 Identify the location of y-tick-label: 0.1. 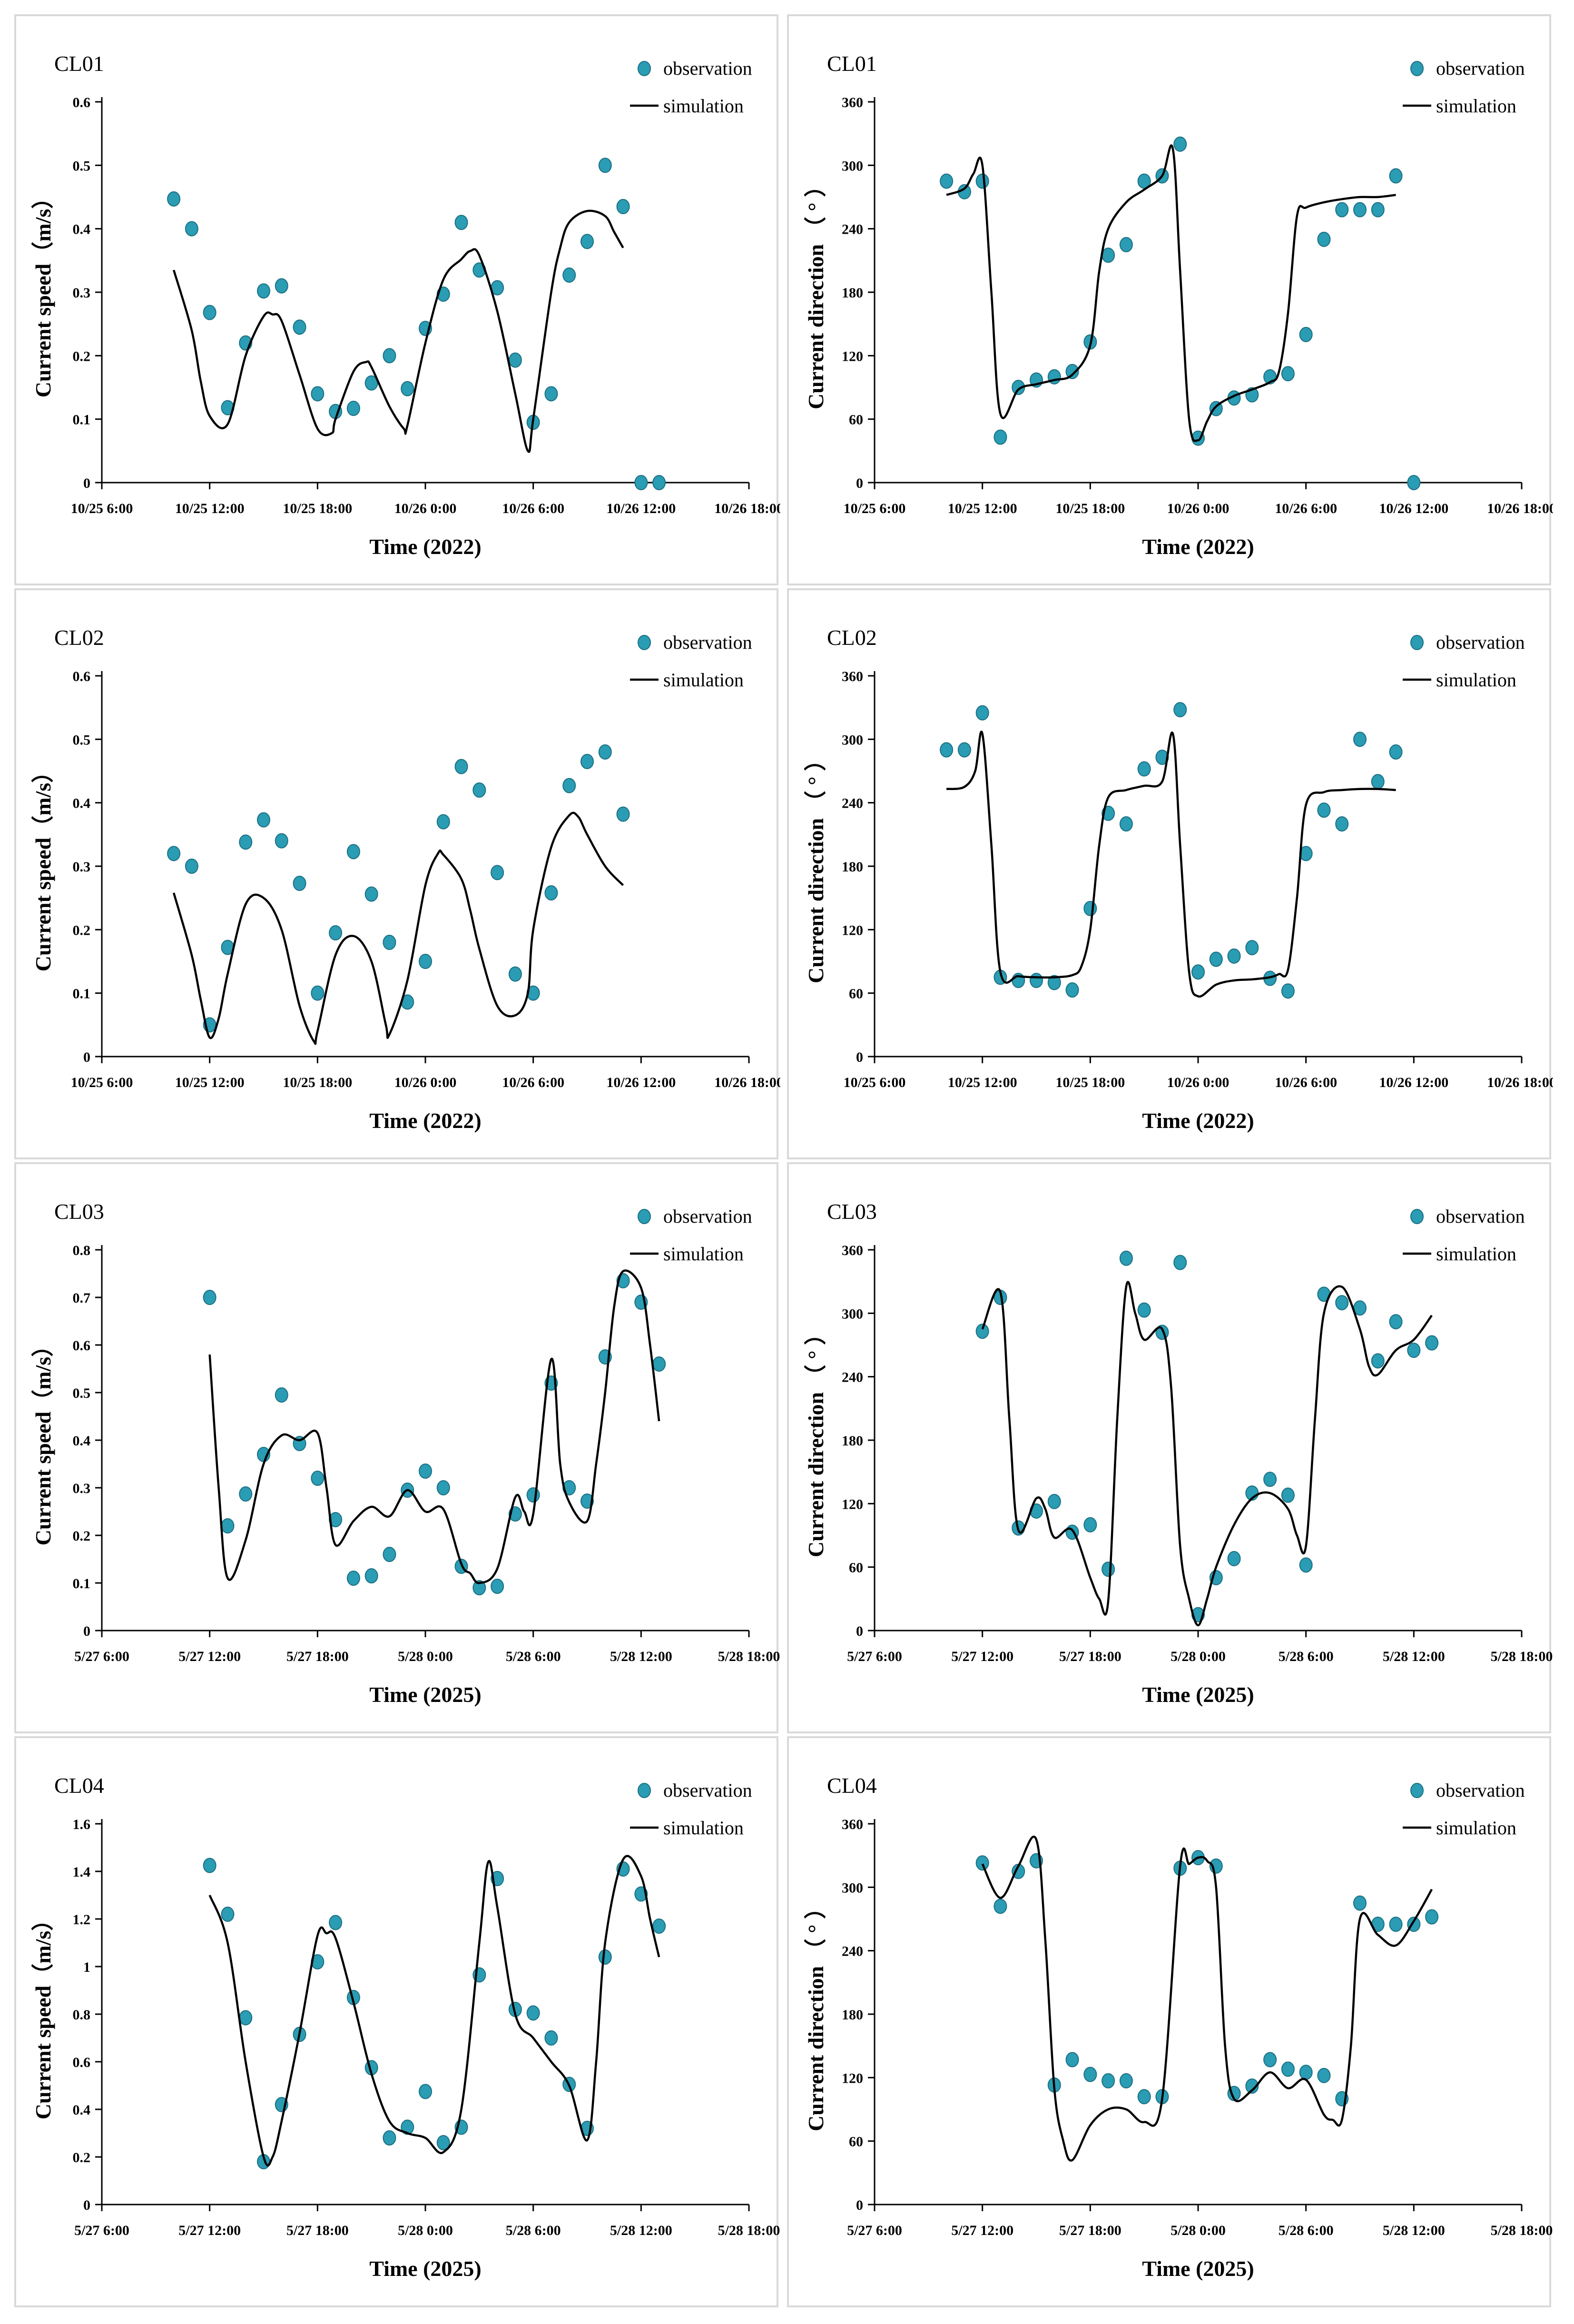
(82, 994).